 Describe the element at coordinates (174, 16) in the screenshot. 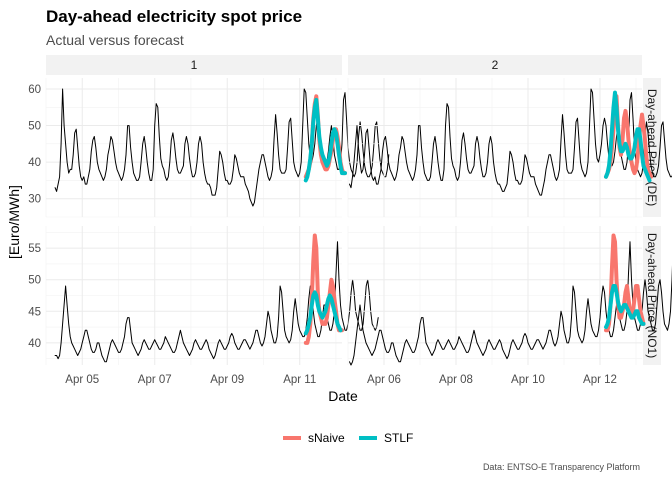

I see `chart-title: Day-ahead electricity spot price` at that location.